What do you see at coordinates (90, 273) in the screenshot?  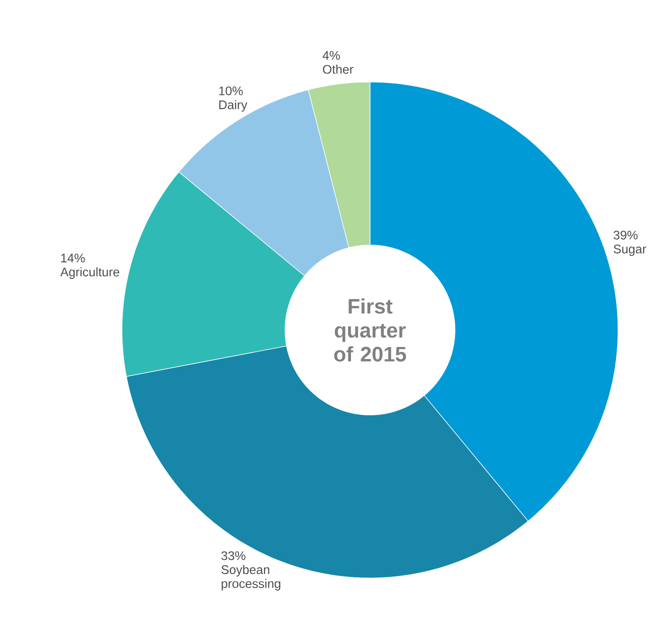 I see `slice-label: Agriculture` at bounding box center [90, 273].